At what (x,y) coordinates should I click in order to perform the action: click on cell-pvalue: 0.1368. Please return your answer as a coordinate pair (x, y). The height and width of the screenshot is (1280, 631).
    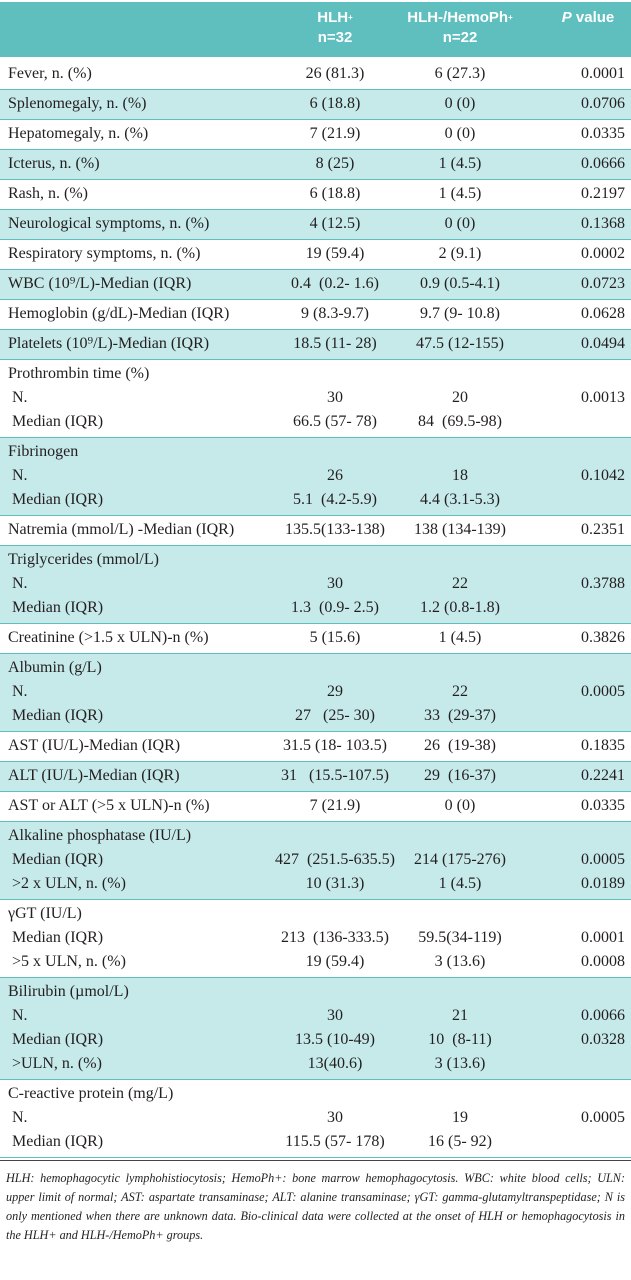
    Looking at the image, I should click on (603, 223).